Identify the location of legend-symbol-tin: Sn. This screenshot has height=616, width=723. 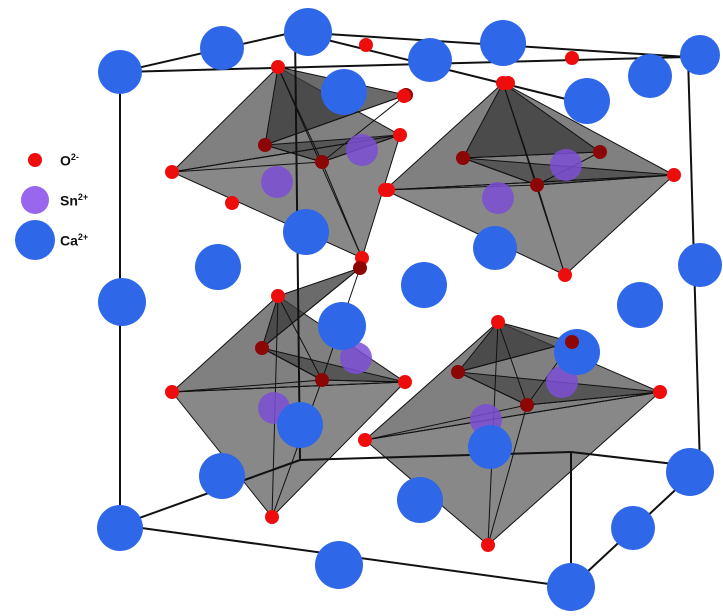
(69, 200).